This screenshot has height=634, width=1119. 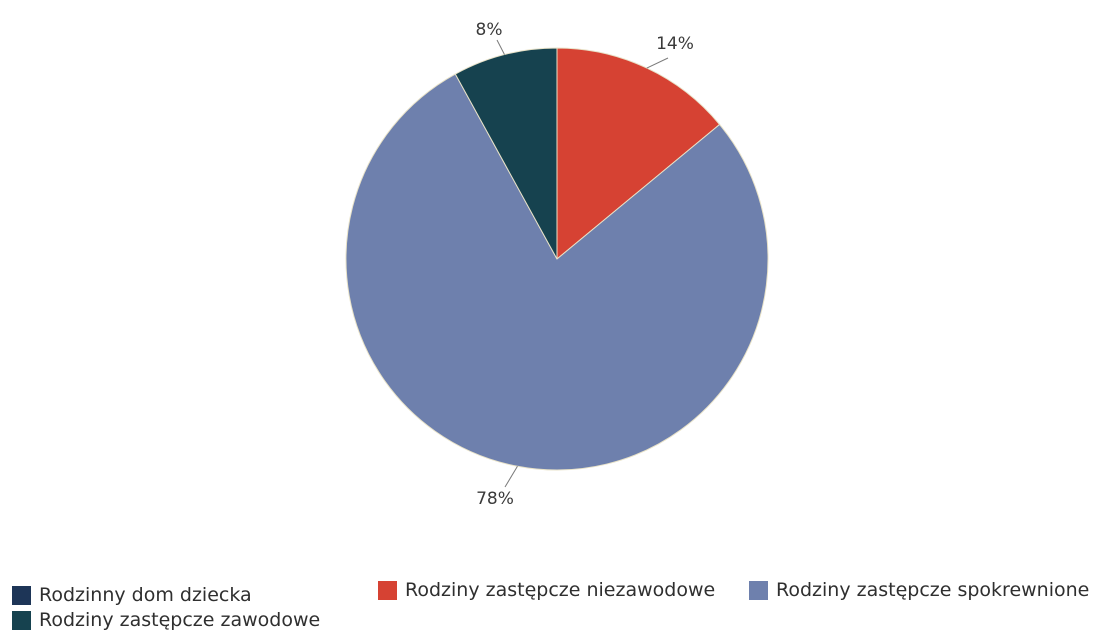 I want to click on legend-swatch-rodziny-zastepcze-zawodowe, so click(x=21, y=620).